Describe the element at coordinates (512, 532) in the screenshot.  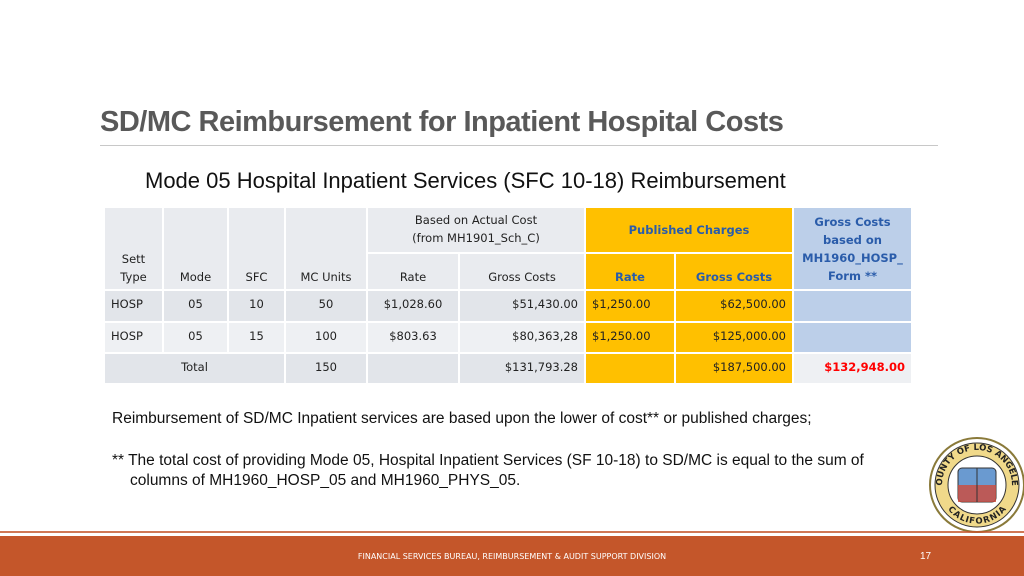
I see `footer-line` at that location.